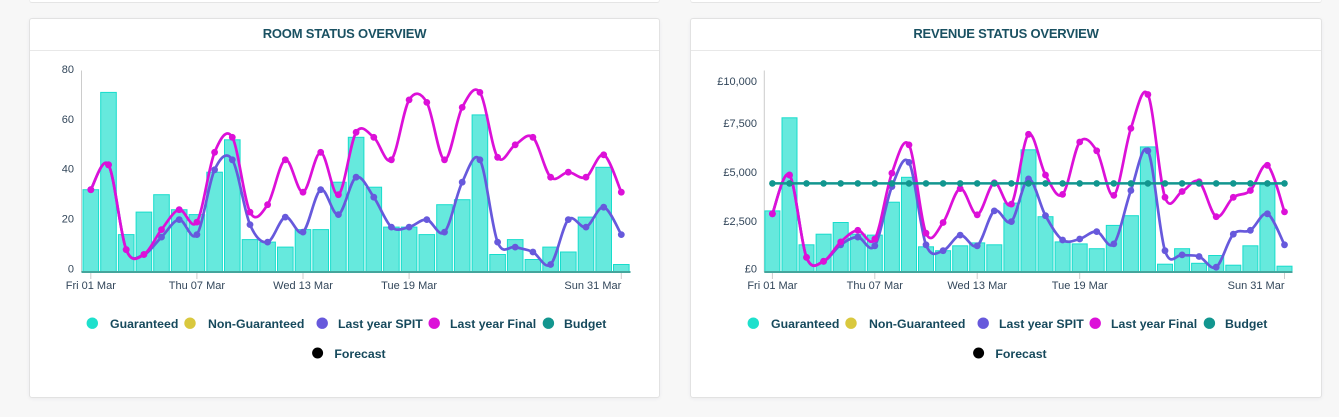  Describe the element at coordinates (751, 270) in the screenshot. I see `svg-text: £0` at that location.